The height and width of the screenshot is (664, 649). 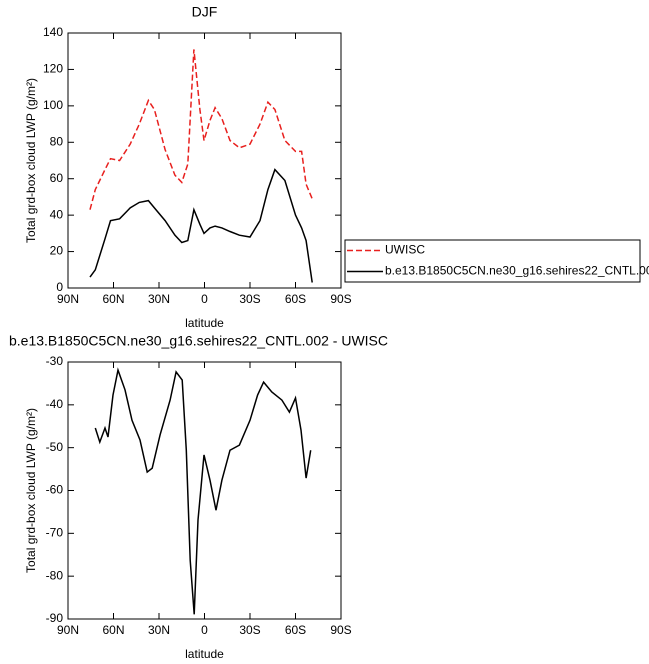 What do you see at coordinates (55, 533) in the screenshot?
I see `y-tick-label: -70` at bounding box center [55, 533].